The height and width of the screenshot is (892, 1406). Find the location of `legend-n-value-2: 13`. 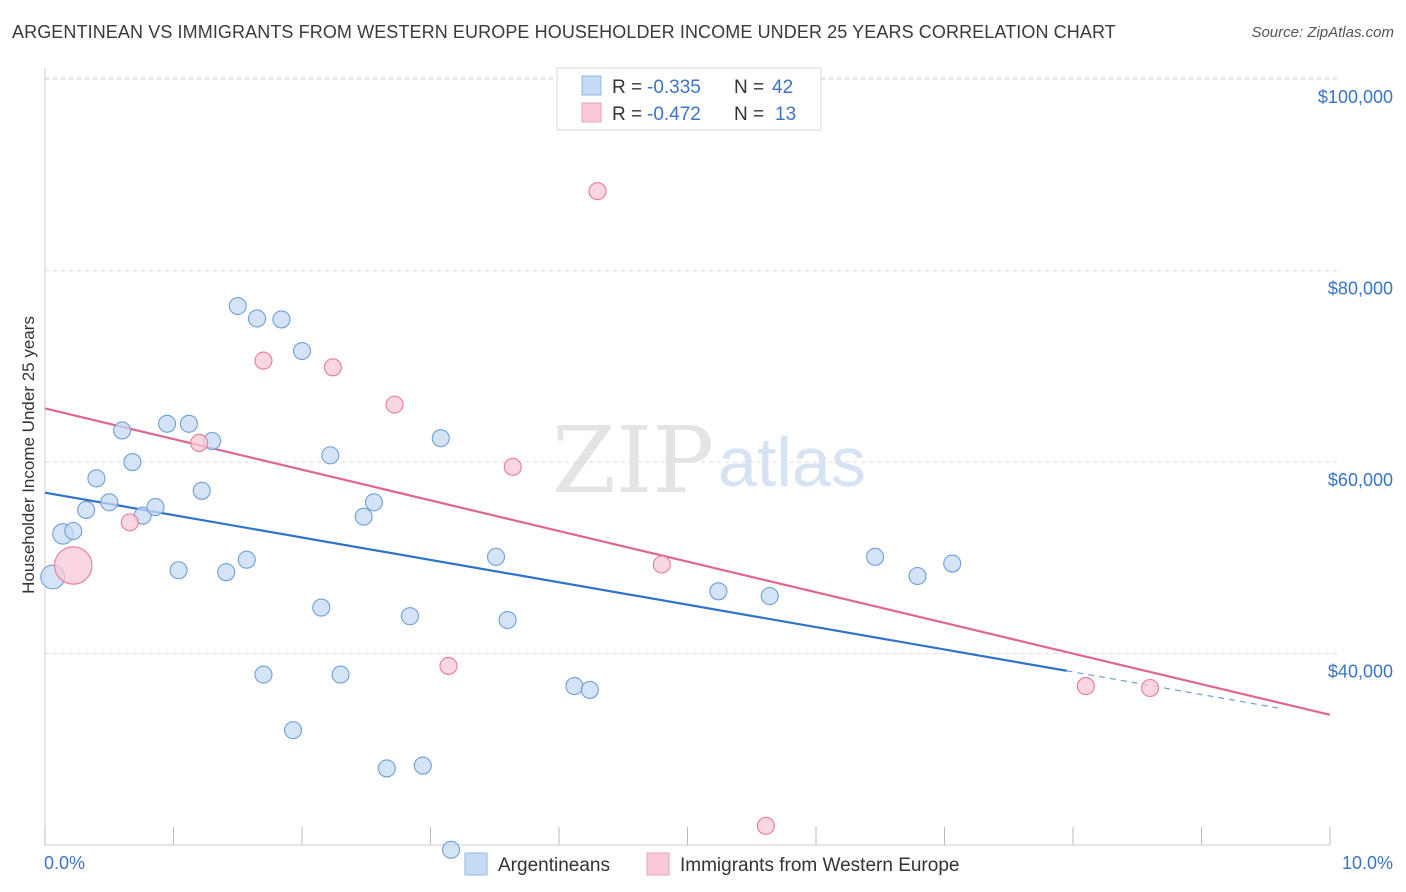

legend-n-value-2: 13 is located at coordinates (785, 114).